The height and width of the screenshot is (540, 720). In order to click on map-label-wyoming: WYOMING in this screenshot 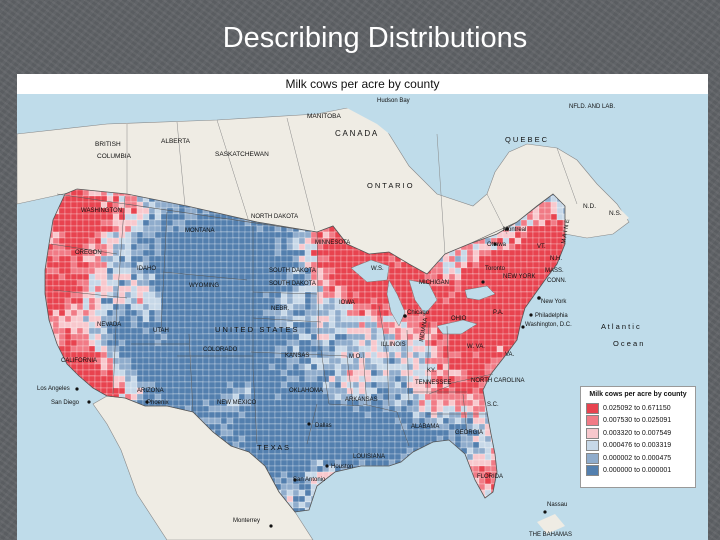, I will do `click(204, 286)`.